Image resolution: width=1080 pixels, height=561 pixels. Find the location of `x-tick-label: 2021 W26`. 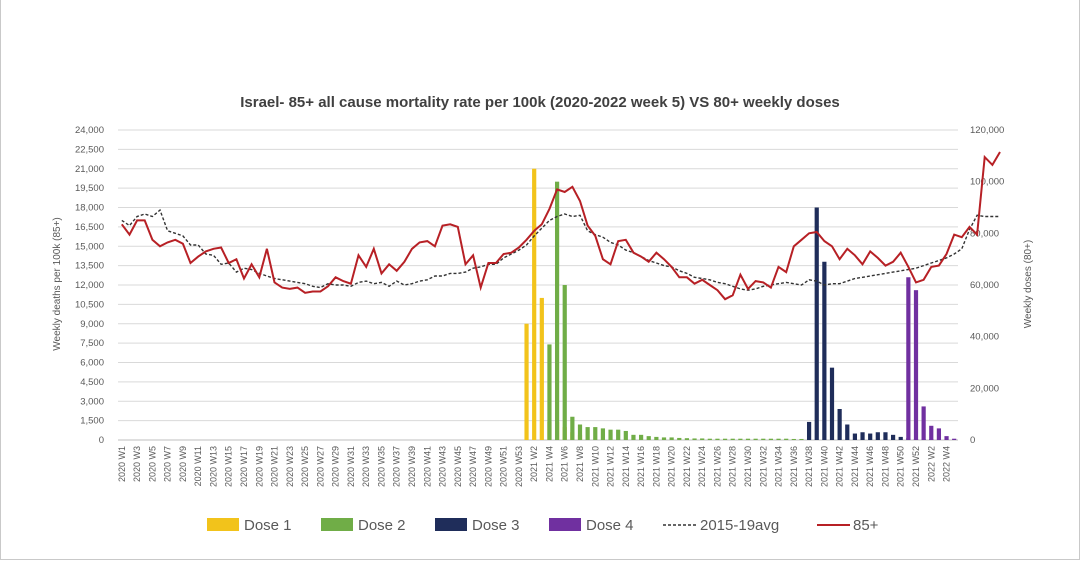

x-tick-label: 2021 W26 is located at coordinates (718, 466).